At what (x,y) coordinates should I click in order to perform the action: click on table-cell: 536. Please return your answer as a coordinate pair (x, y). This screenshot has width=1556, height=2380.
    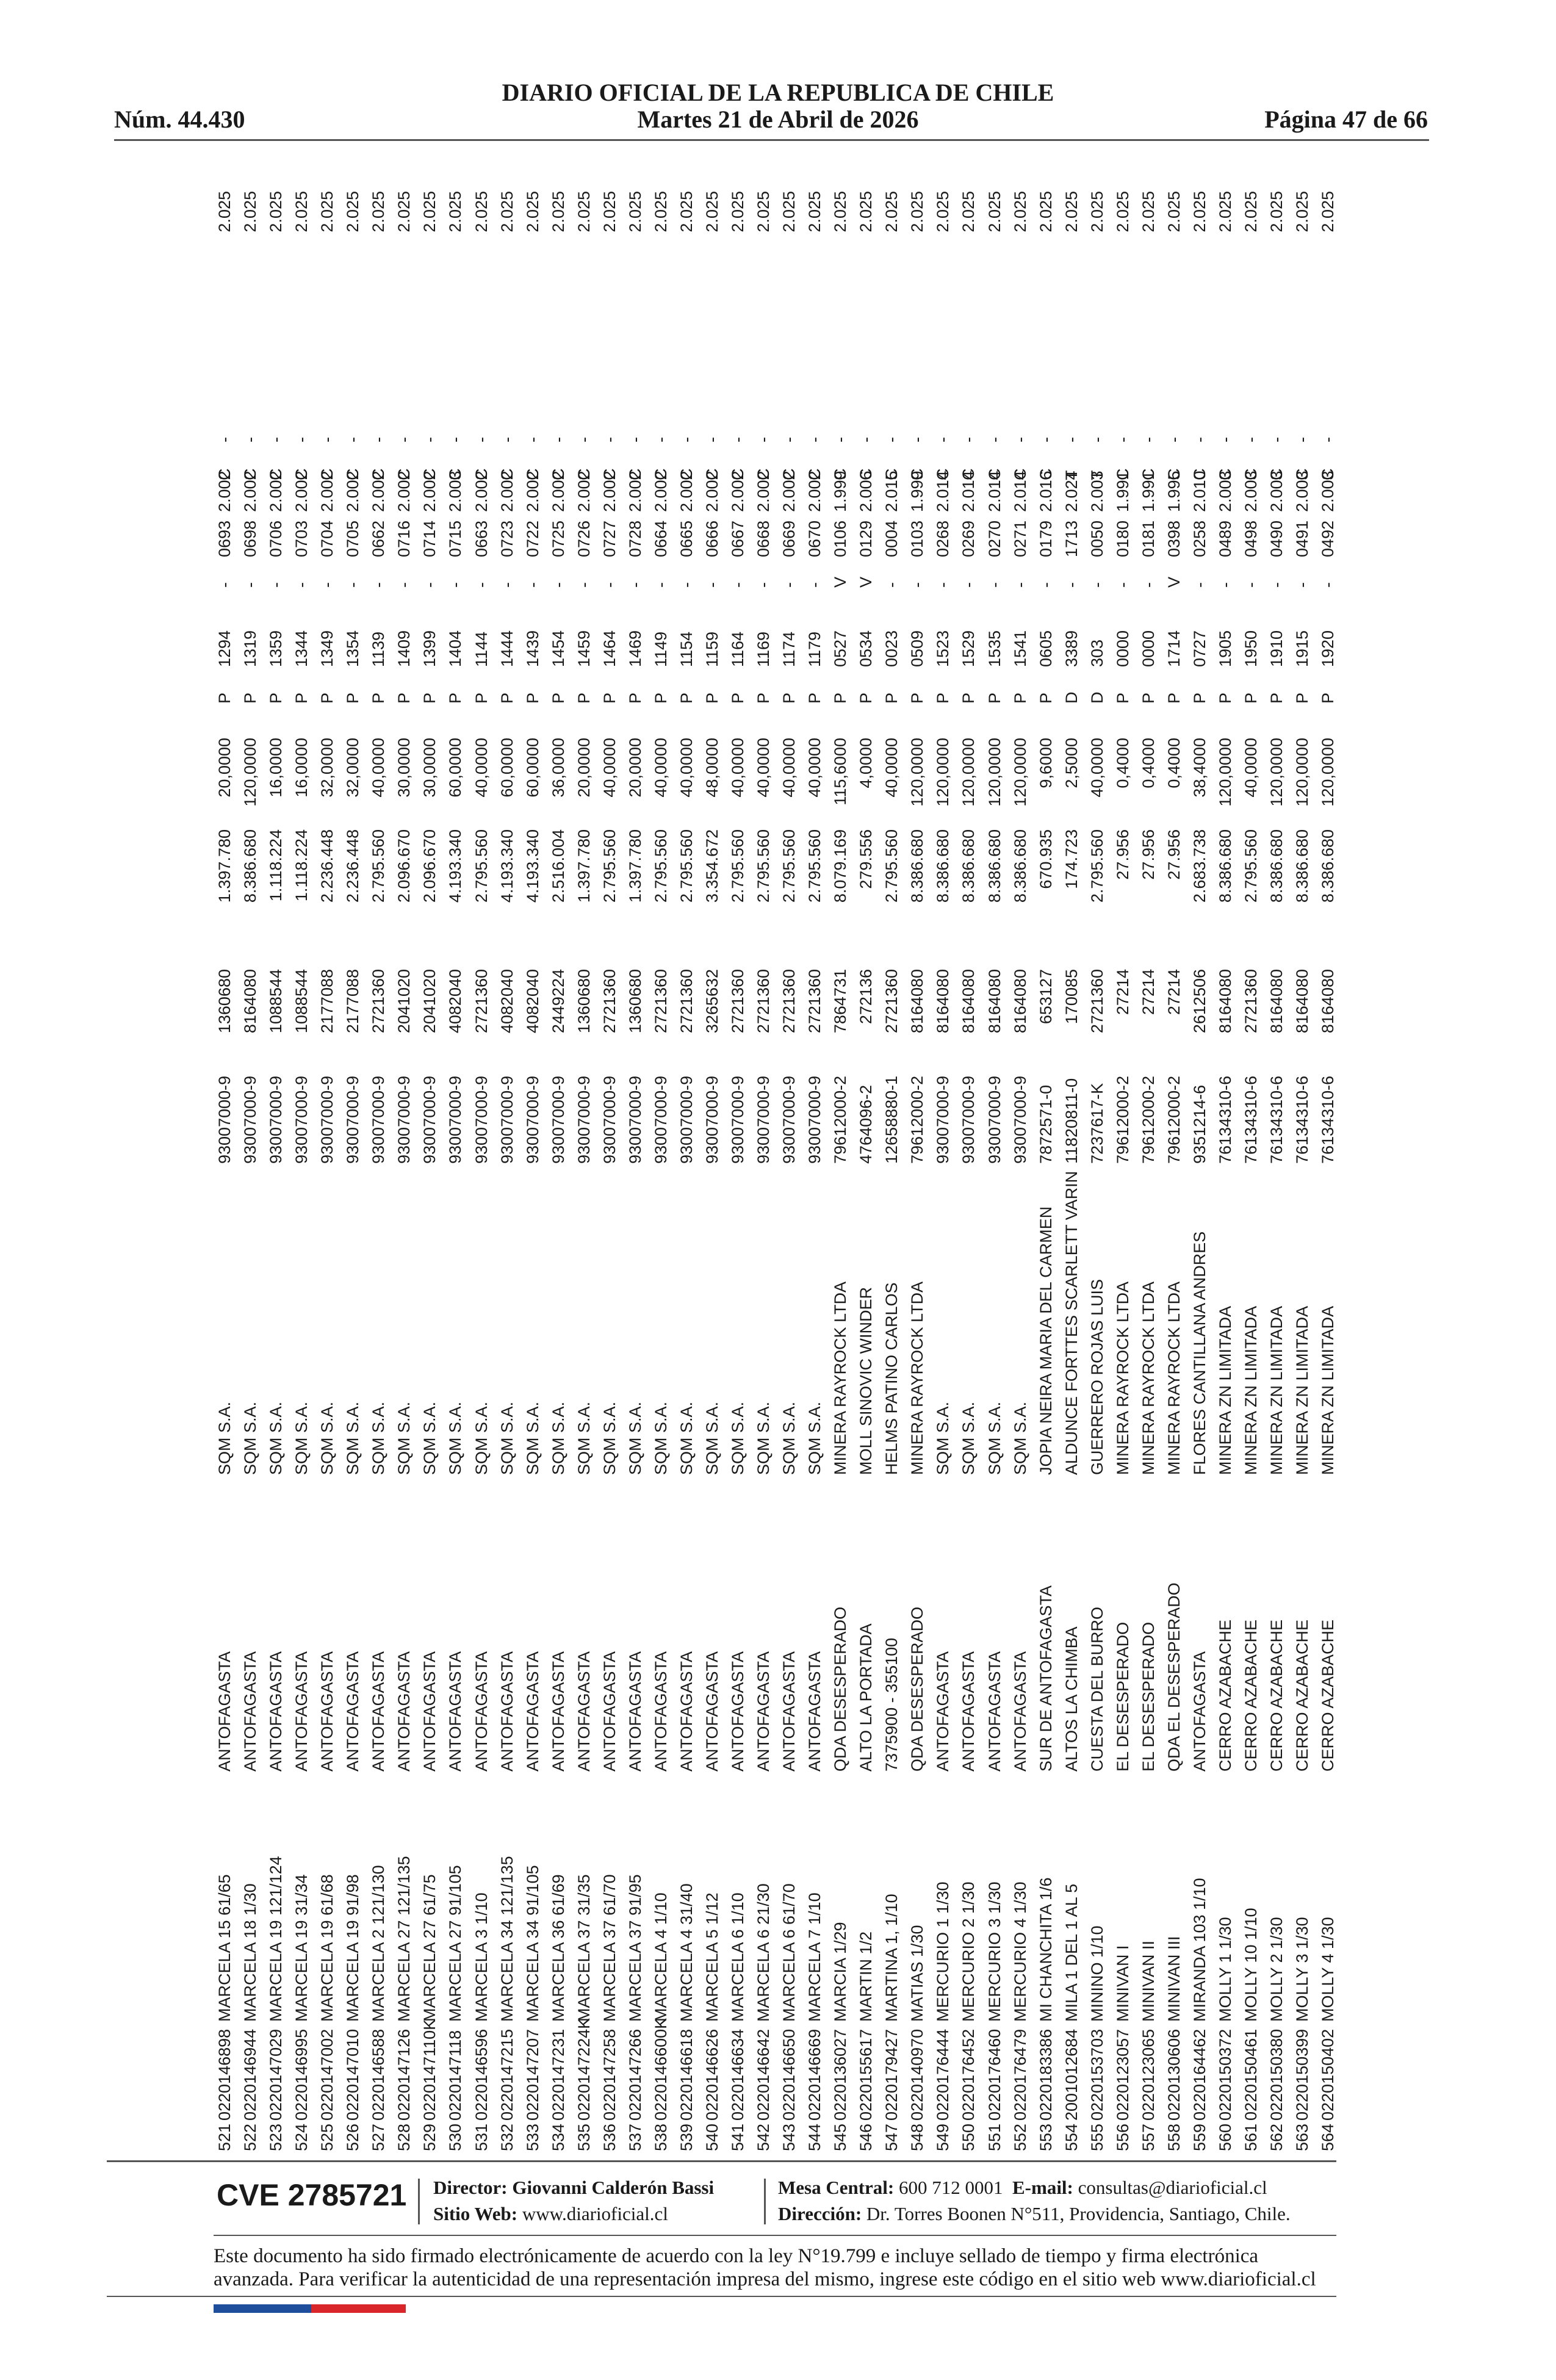
    Looking at the image, I should click on (609, 2137).